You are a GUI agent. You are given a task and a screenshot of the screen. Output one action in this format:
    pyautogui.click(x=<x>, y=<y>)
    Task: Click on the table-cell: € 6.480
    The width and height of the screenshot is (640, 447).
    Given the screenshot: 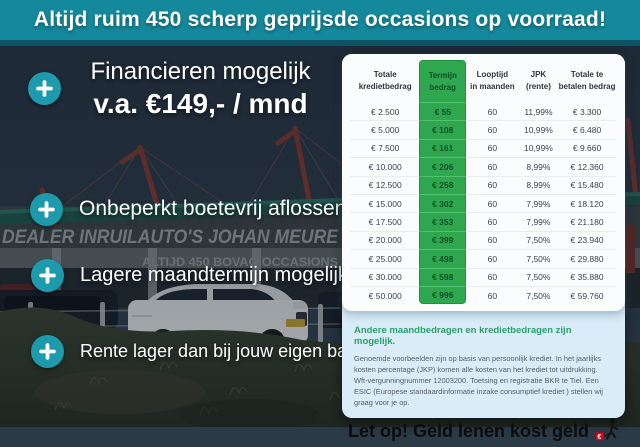 What is the action you would take?
    pyautogui.click(x=587, y=129)
    